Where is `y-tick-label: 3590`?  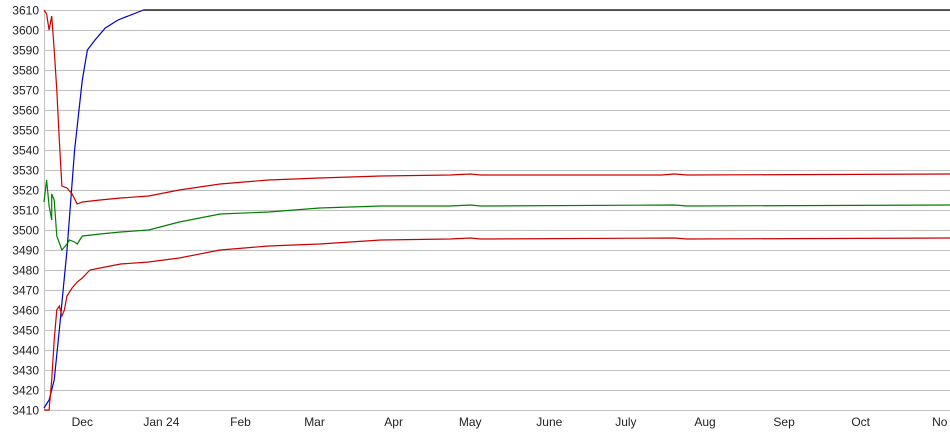
y-tick-label: 3590 is located at coordinates (25, 51).